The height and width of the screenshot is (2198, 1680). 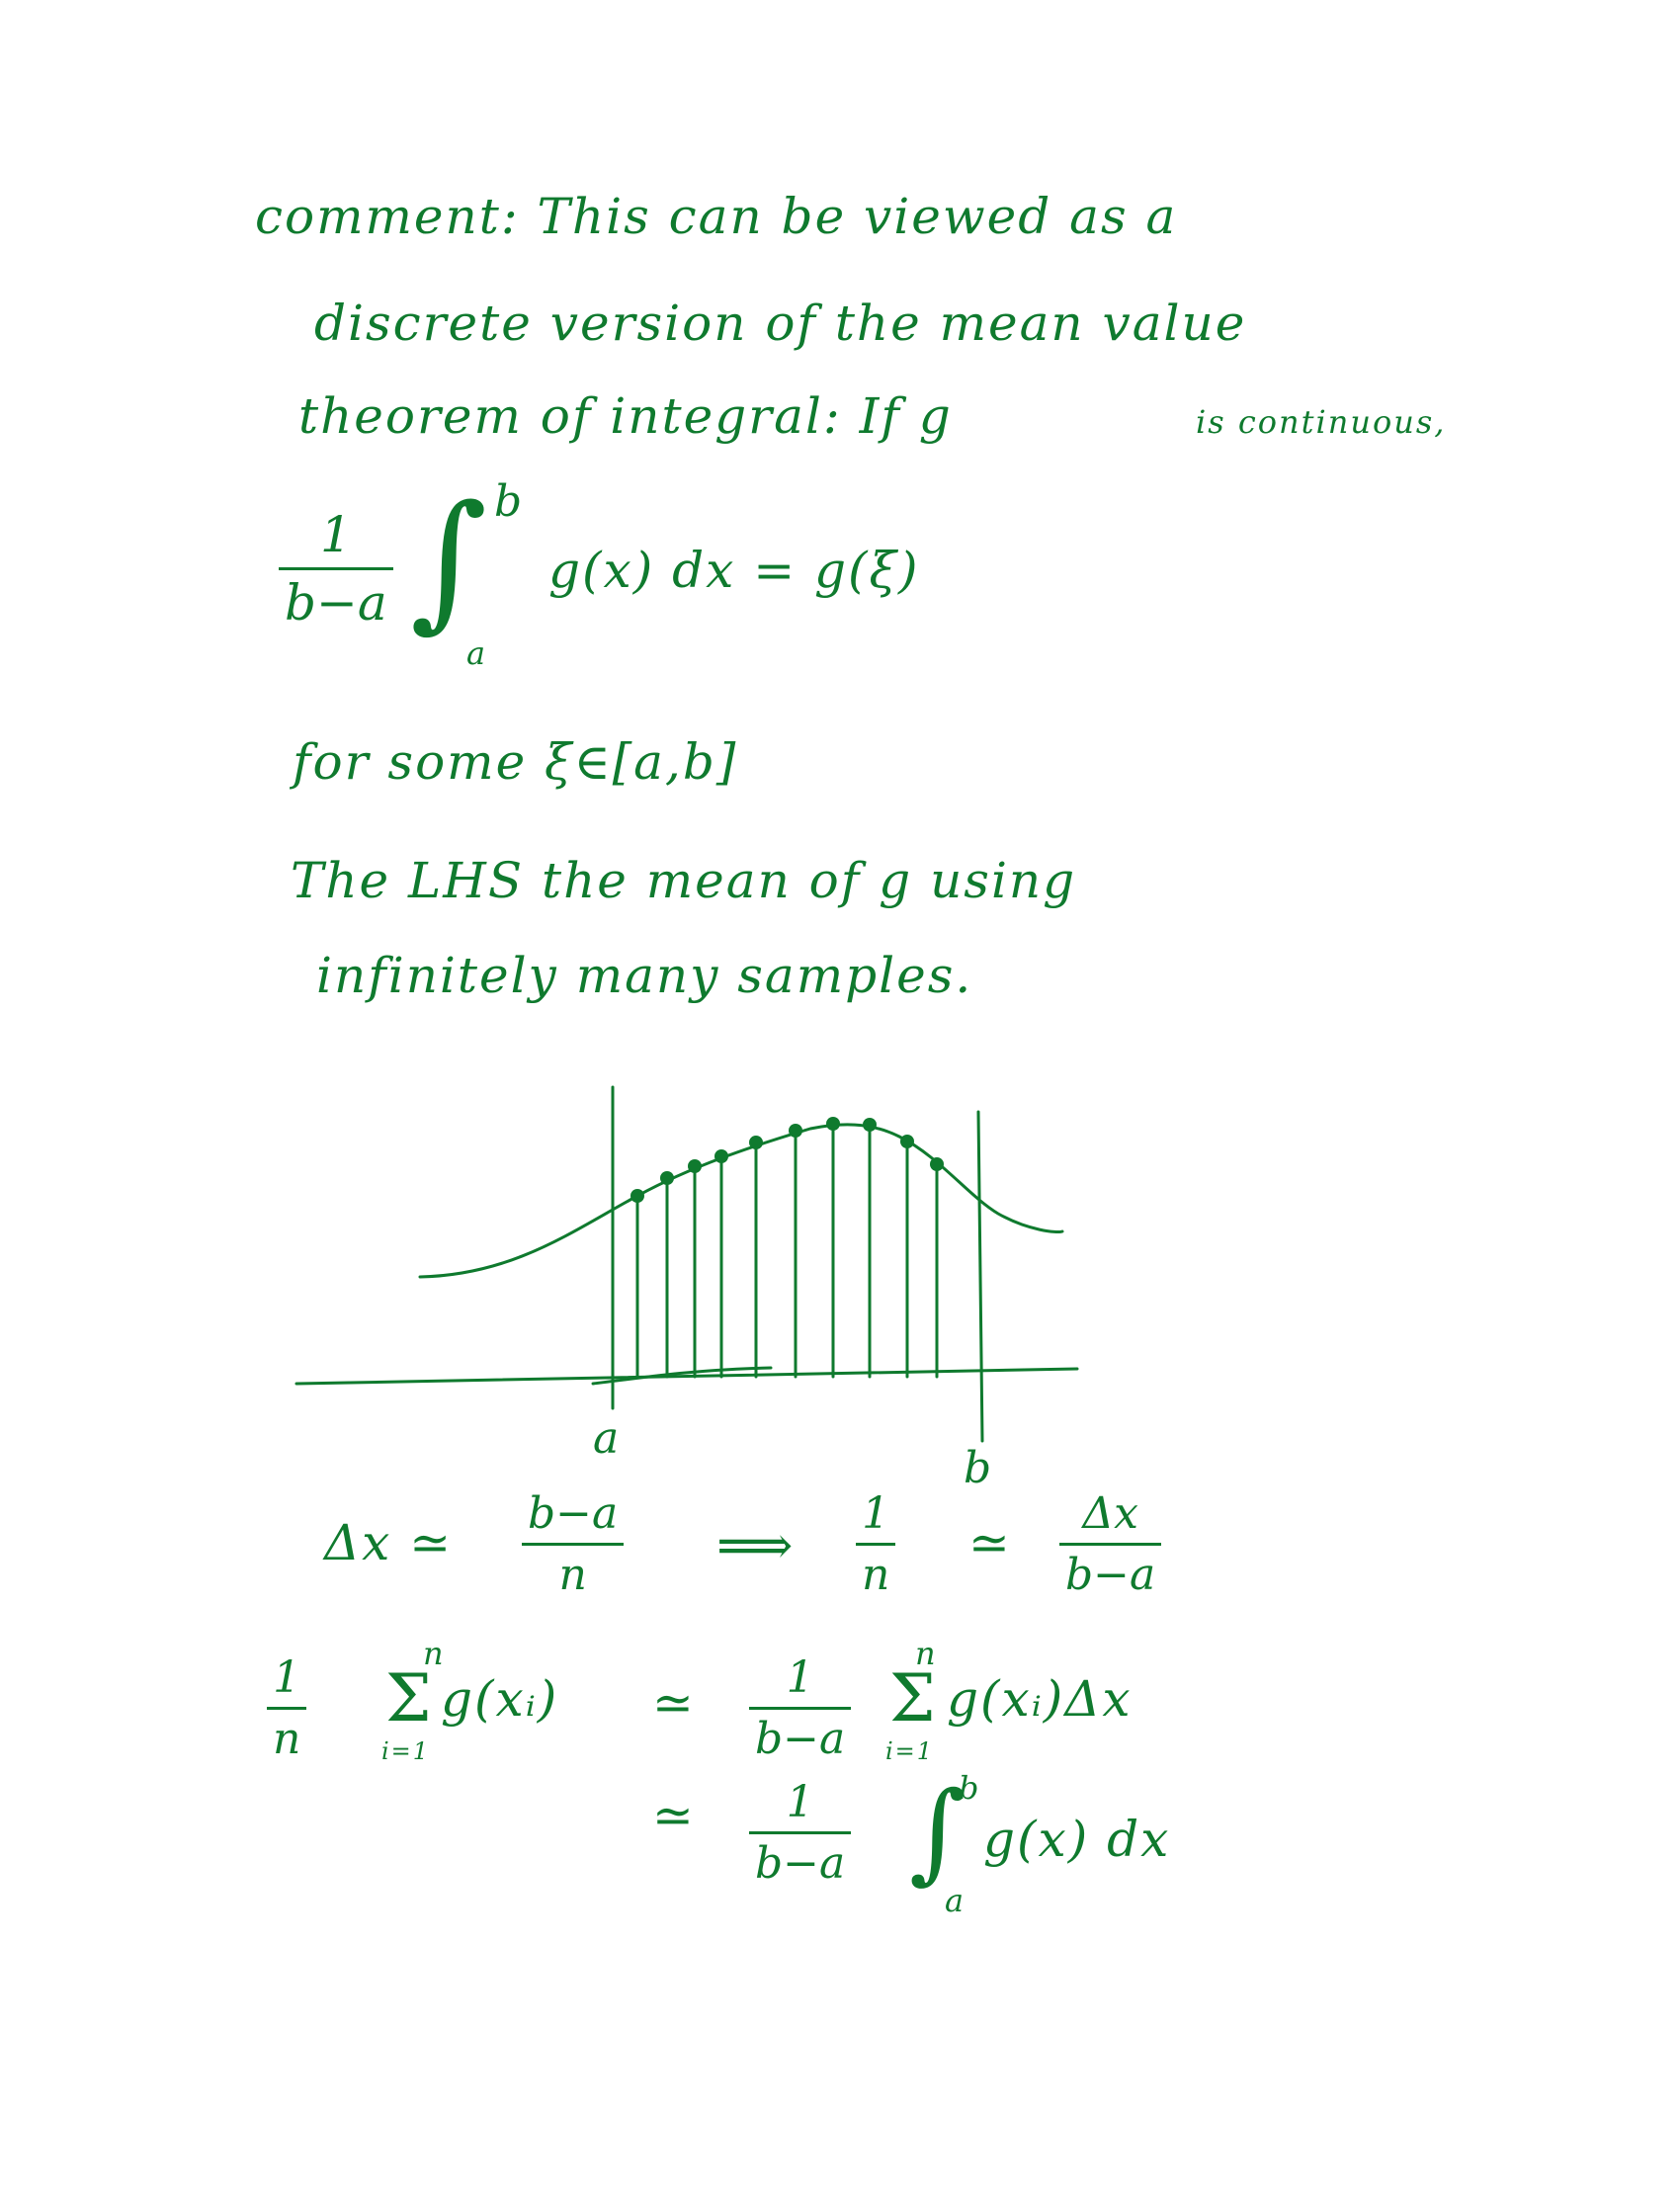 What do you see at coordinates (937, 1831) in the screenshot?
I see `row3-integral-sign: ∫` at bounding box center [937, 1831].